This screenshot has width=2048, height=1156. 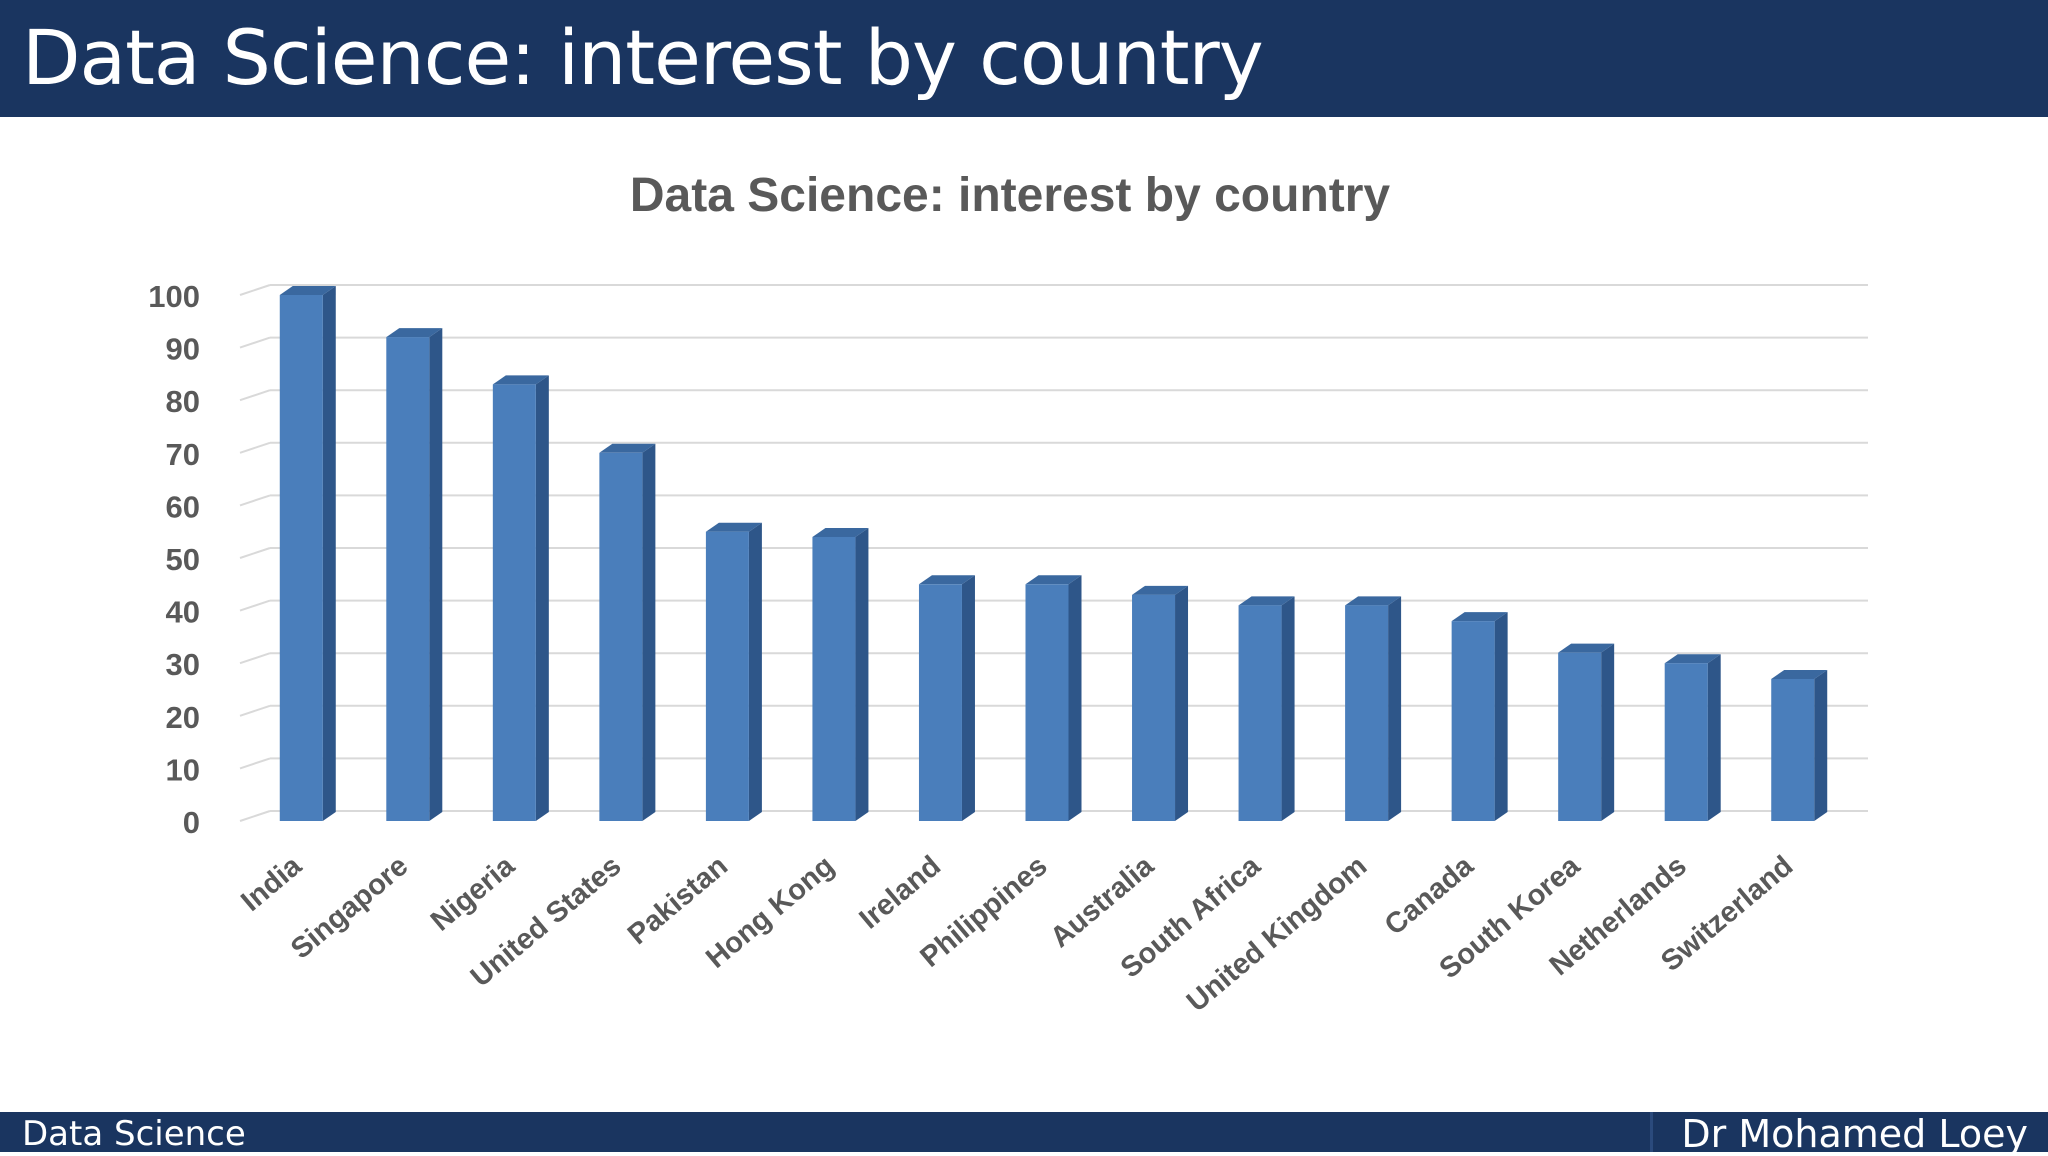 What do you see at coordinates (271, 883) in the screenshot?
I see `x-tick-label: India` at bounding box center [271, 883].